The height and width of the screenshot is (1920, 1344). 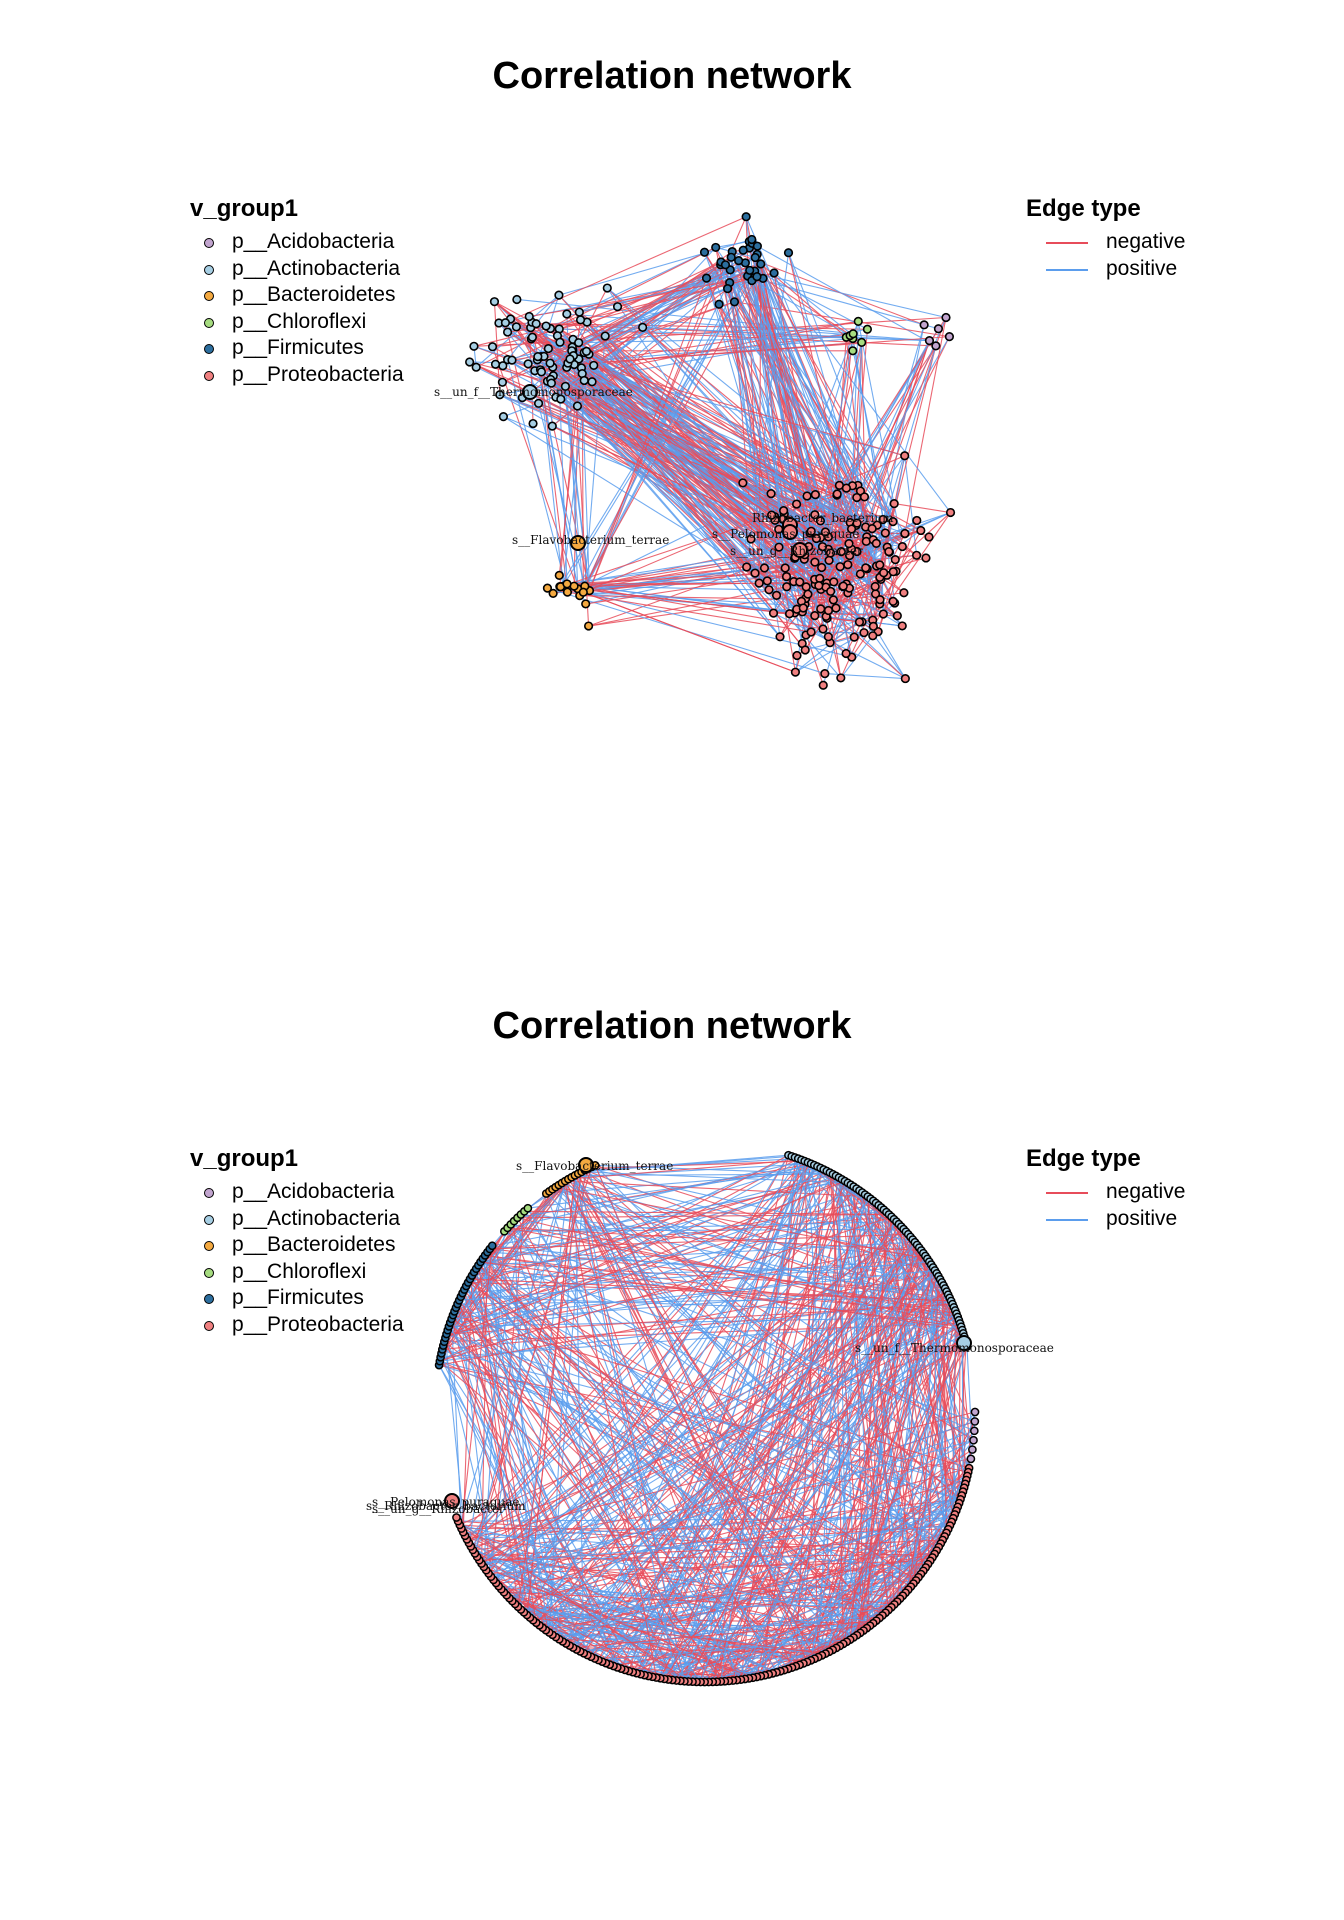 I want to click on hub-node, so click(x=800, y=550).